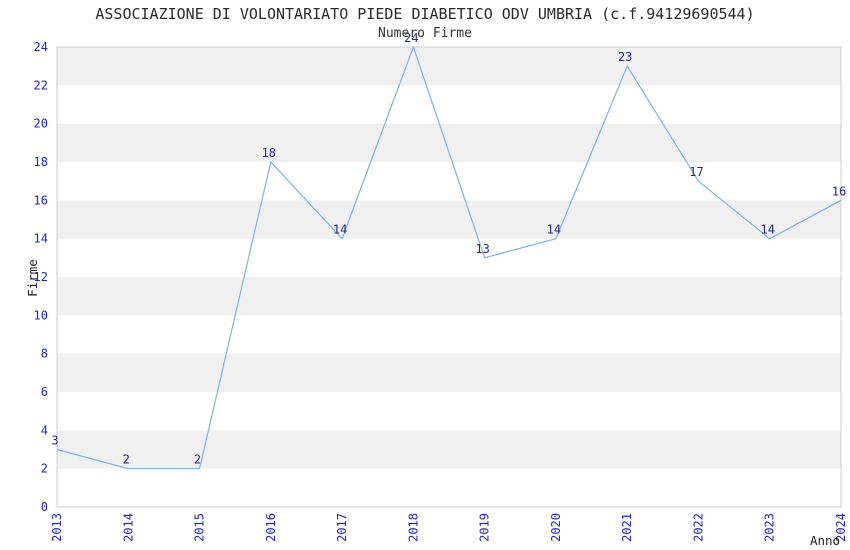 The image size is (850, 550). I want to click on data-label: 23, so click(625, 57).